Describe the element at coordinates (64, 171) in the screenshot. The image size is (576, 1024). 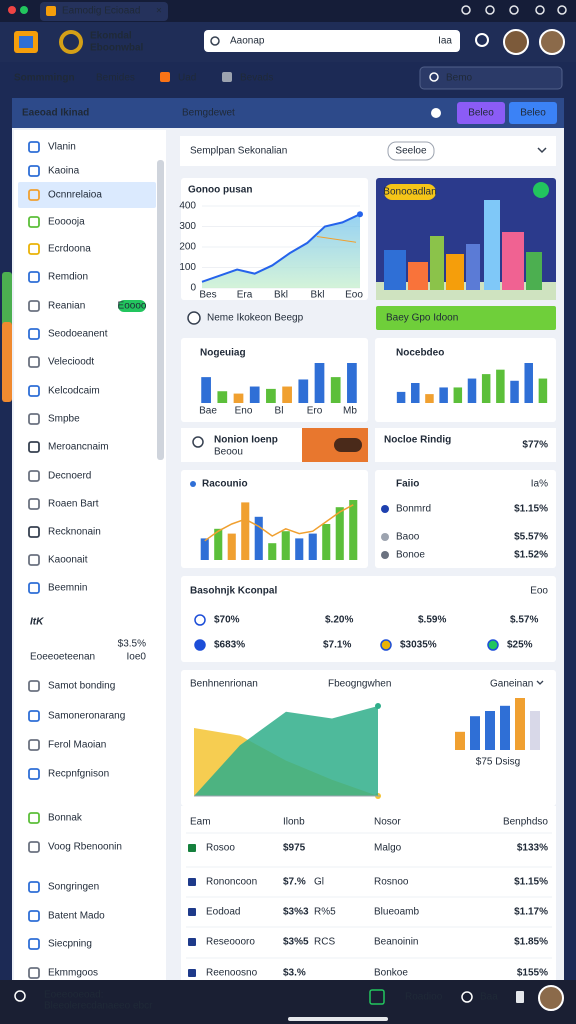
I see `sidebar-item: Kaoina` at that location.